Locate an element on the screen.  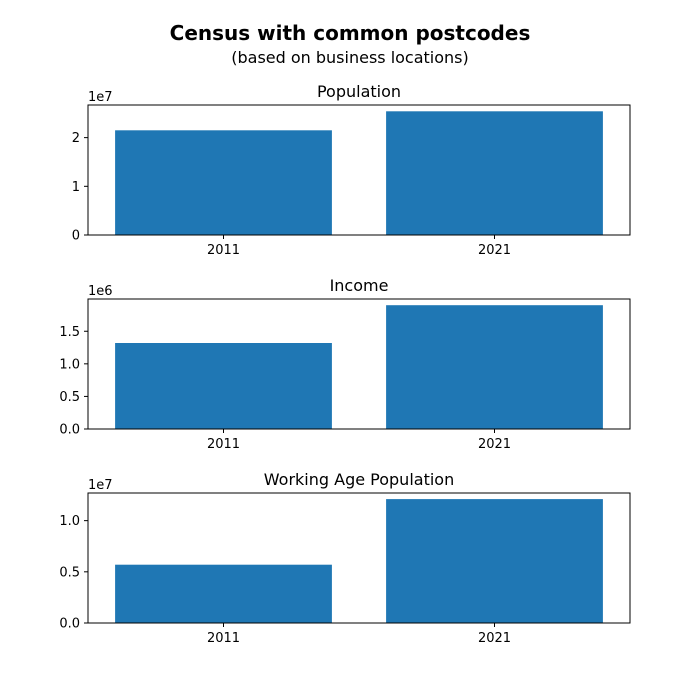
population-bar-2021 is located at coordinates (494, 173).